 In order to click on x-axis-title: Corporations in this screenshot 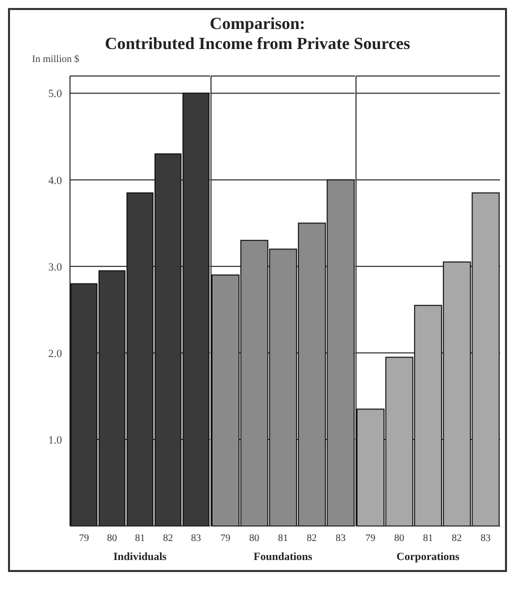, I will do `click(428, 557)`.